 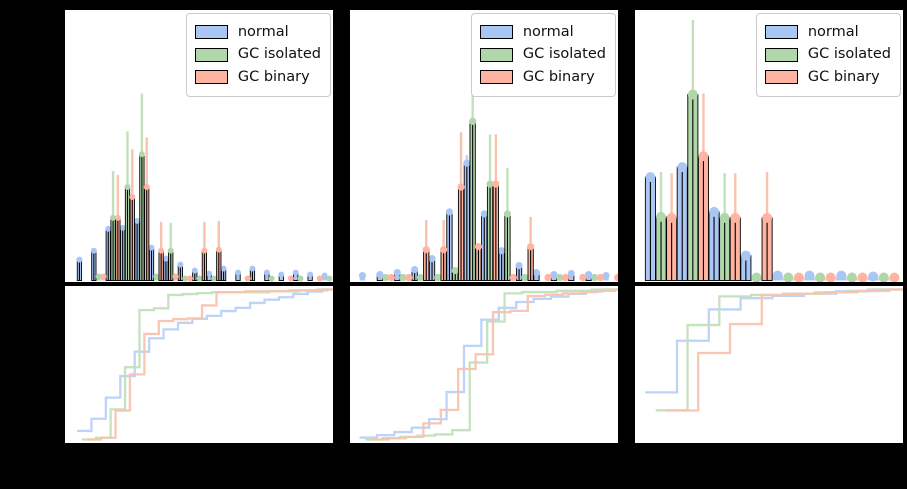 I want to click on panel-right-cdf-axes, so click(x=768, y=364).